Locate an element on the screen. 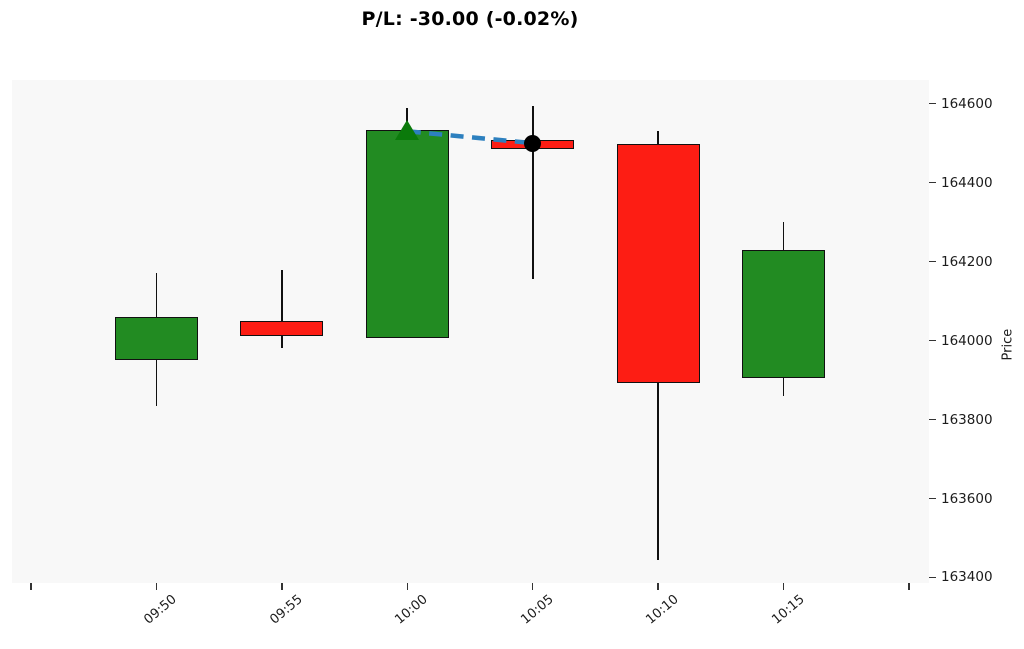  chart-title: P/L: -30.00 (-0.02%) is located at coordinates (470, 19).